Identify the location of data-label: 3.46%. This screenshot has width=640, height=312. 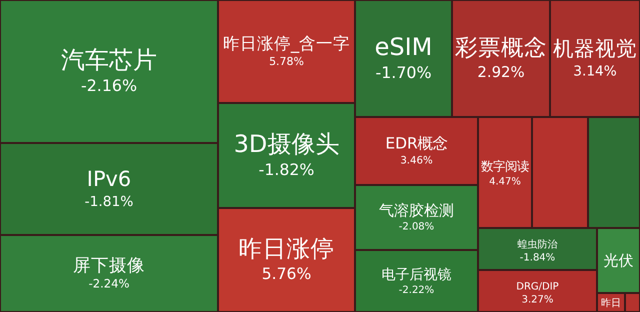
(416, 161).